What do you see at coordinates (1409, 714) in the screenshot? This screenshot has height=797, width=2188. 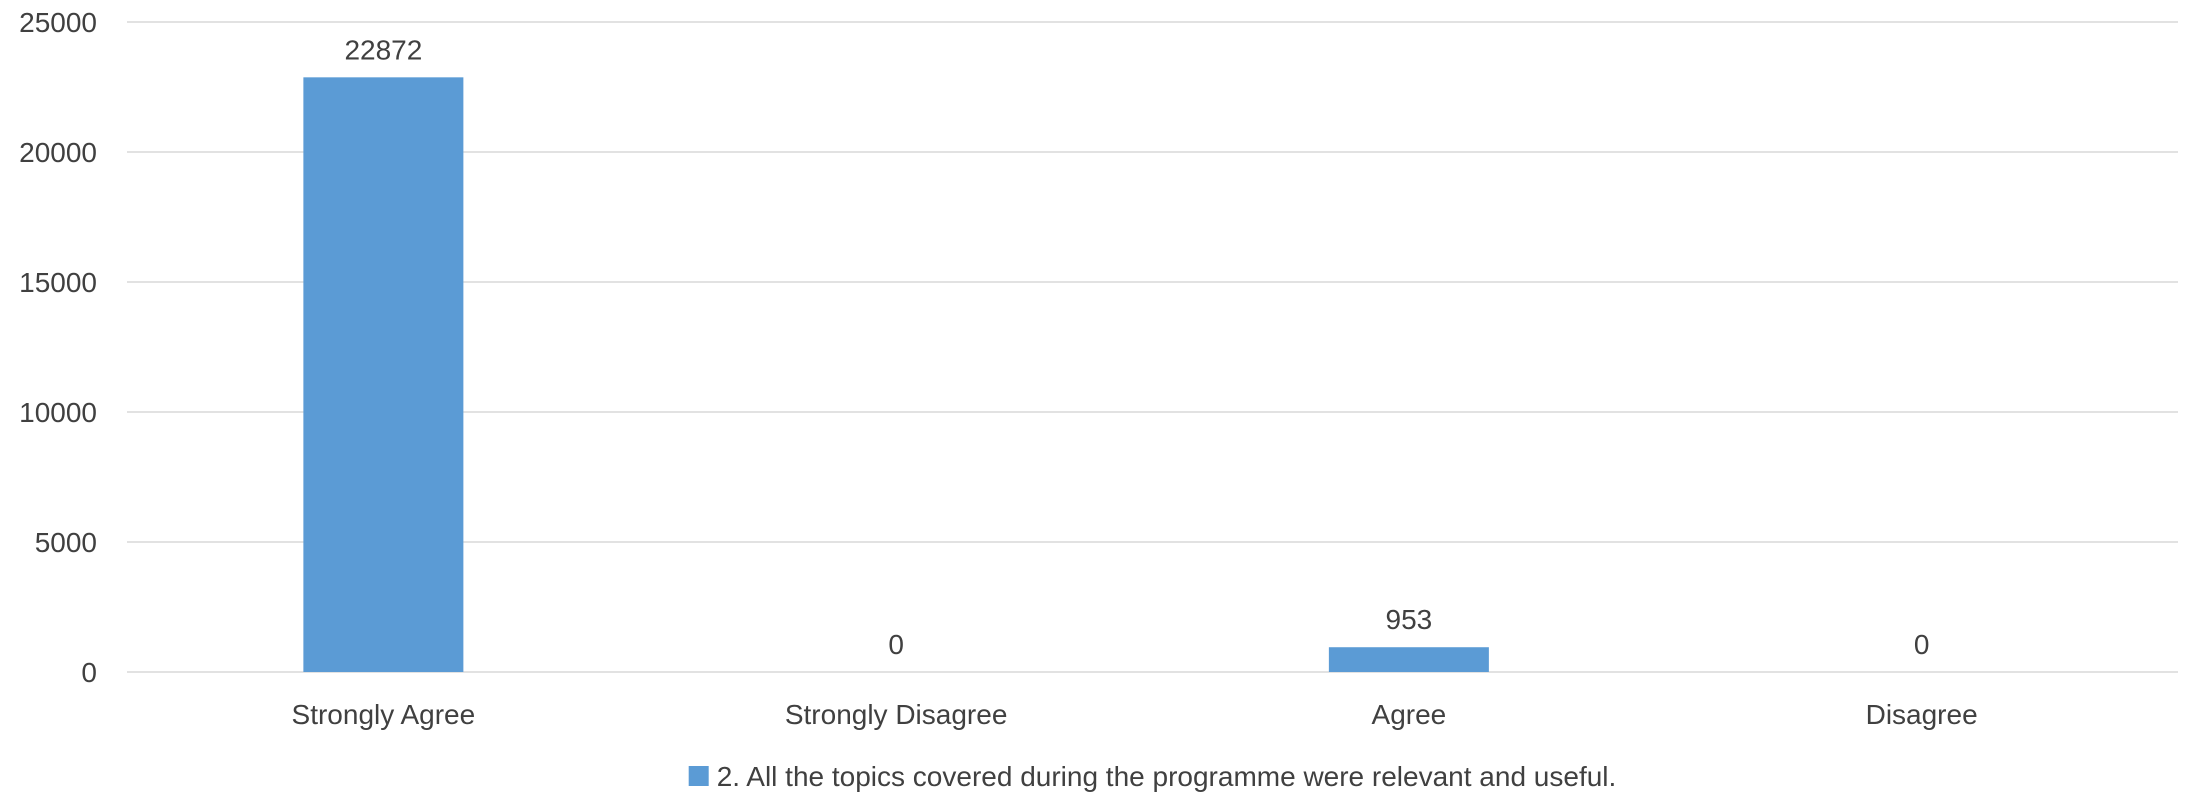 I see `x-category-label: Agree` at bounding box center [1409, 714].